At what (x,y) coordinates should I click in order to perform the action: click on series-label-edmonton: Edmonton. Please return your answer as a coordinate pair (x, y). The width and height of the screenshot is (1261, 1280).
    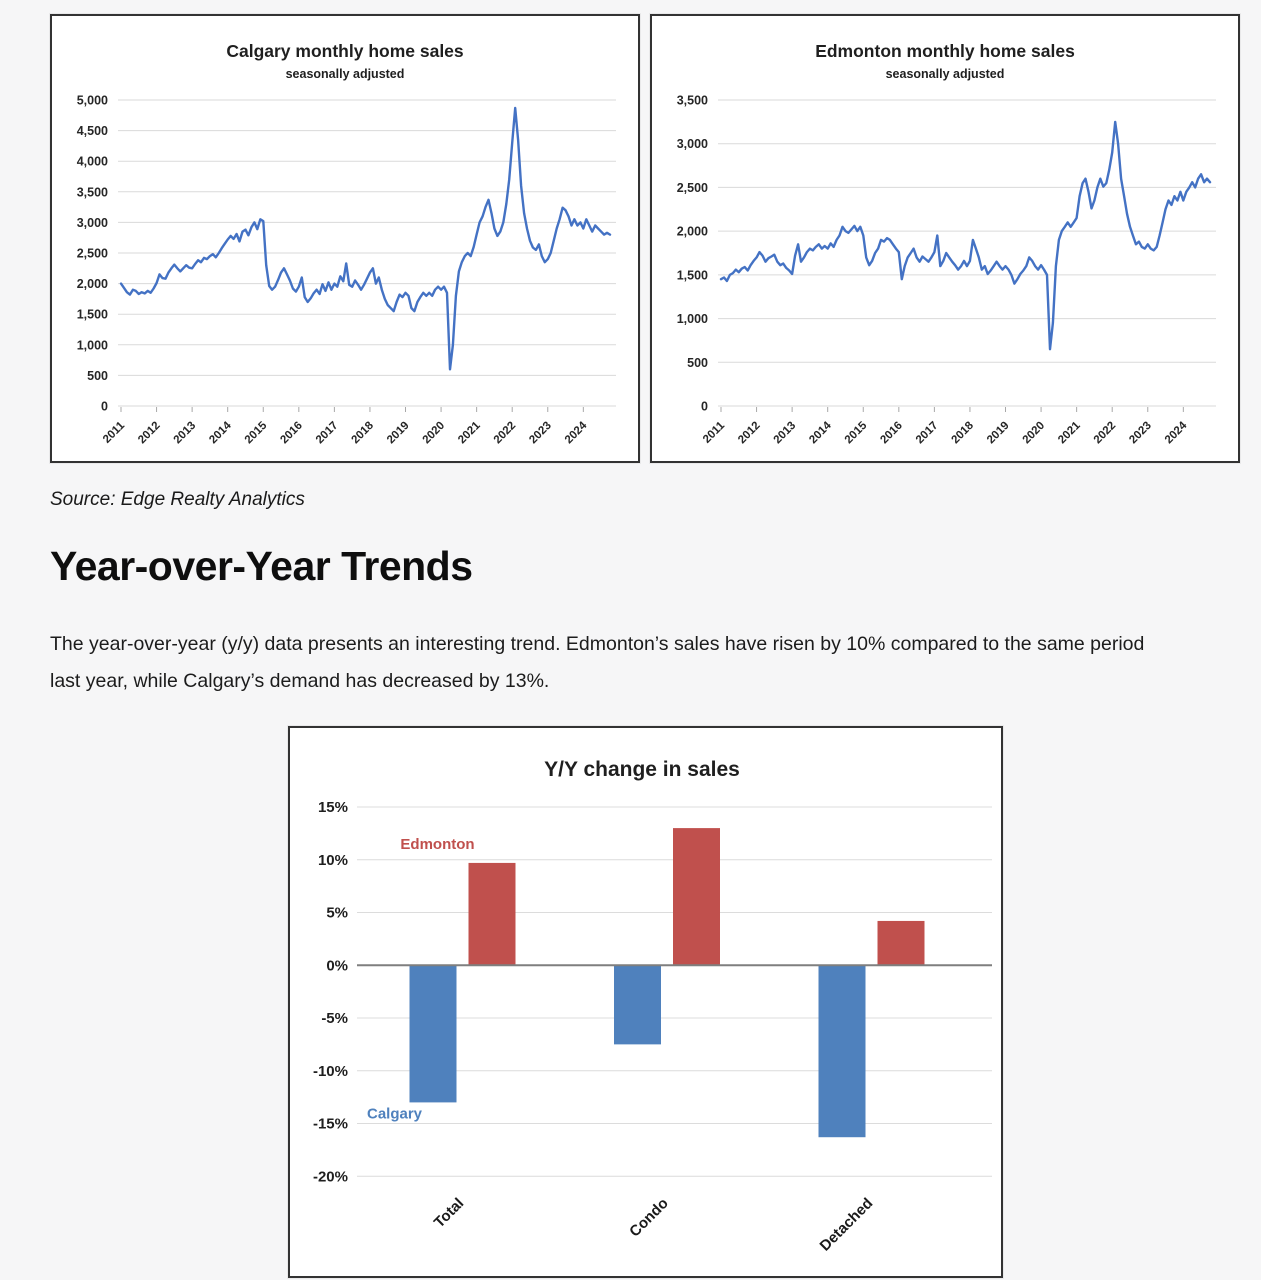
    Looking at the image, I should click on (437, 844).